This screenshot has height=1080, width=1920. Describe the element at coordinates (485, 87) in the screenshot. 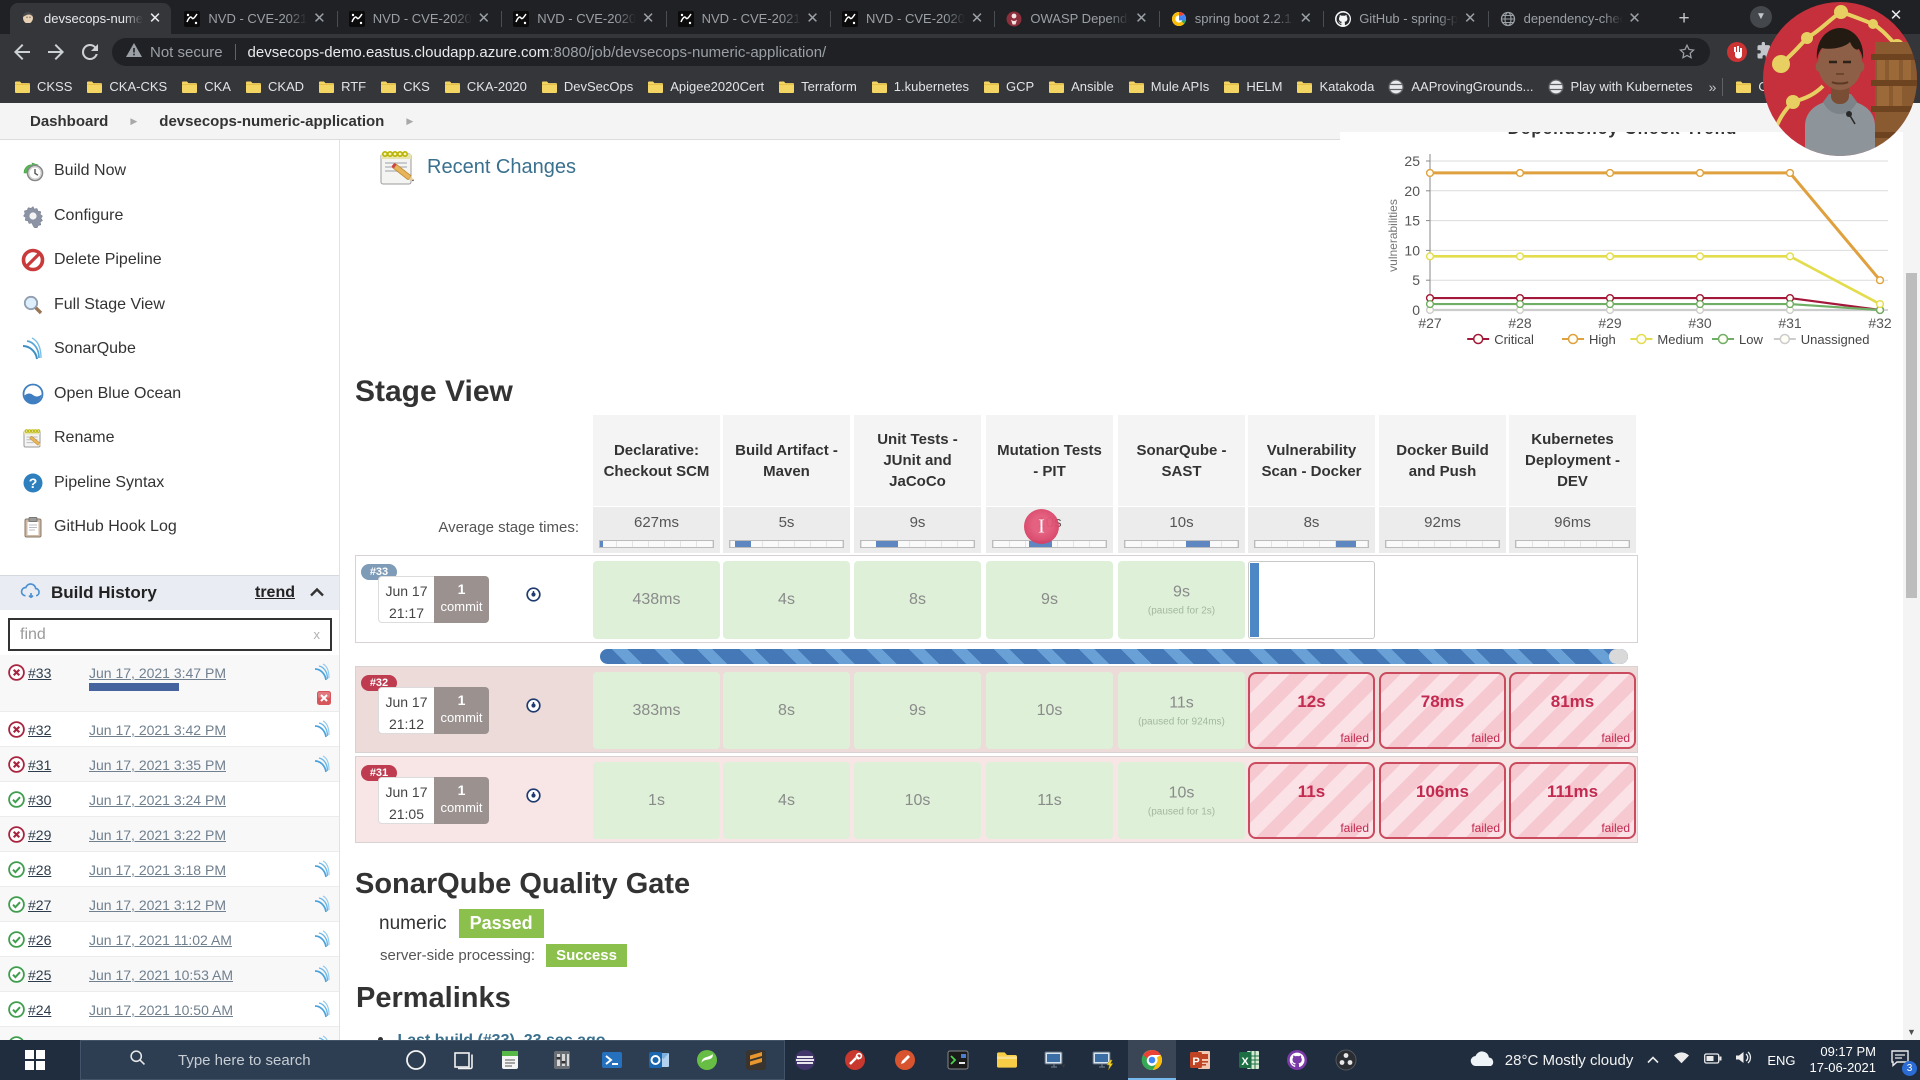

I see `bookmark-item: CKA-2020` at that location.